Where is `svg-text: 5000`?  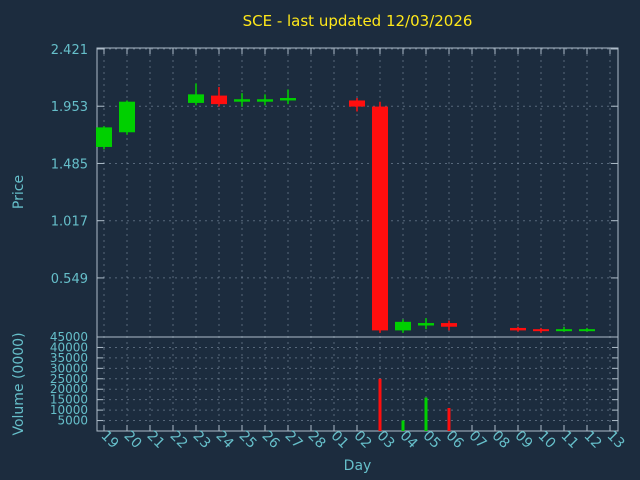
svg-text: 5000 is located at coordinates (72, 421).